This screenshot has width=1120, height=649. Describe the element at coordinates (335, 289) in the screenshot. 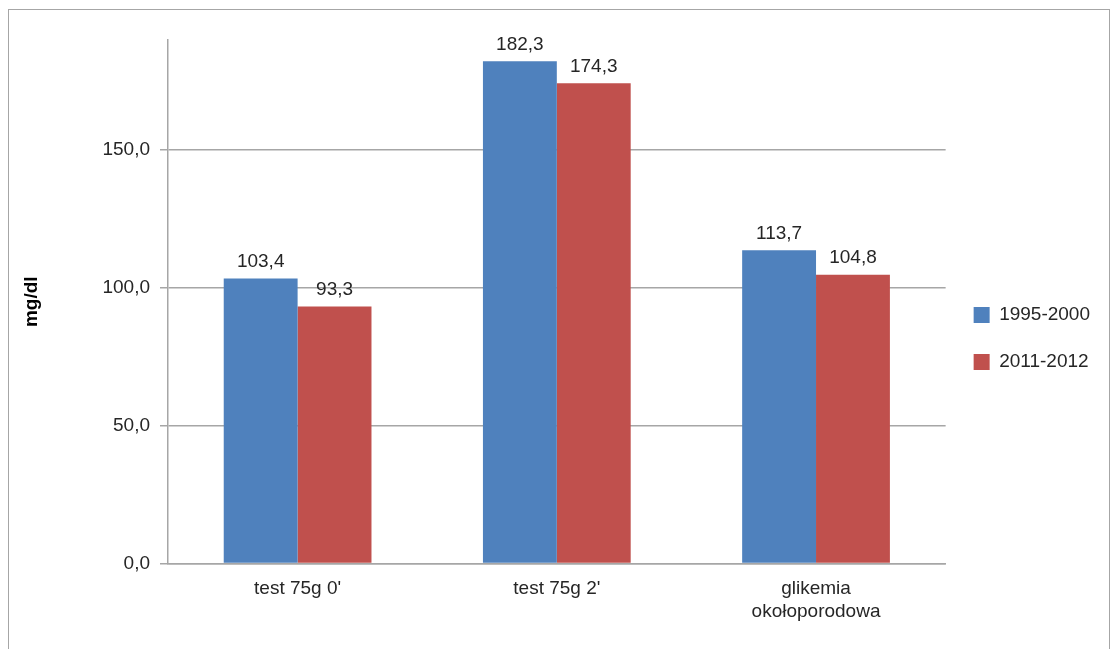

I see `data-label: 93,3` at that location.